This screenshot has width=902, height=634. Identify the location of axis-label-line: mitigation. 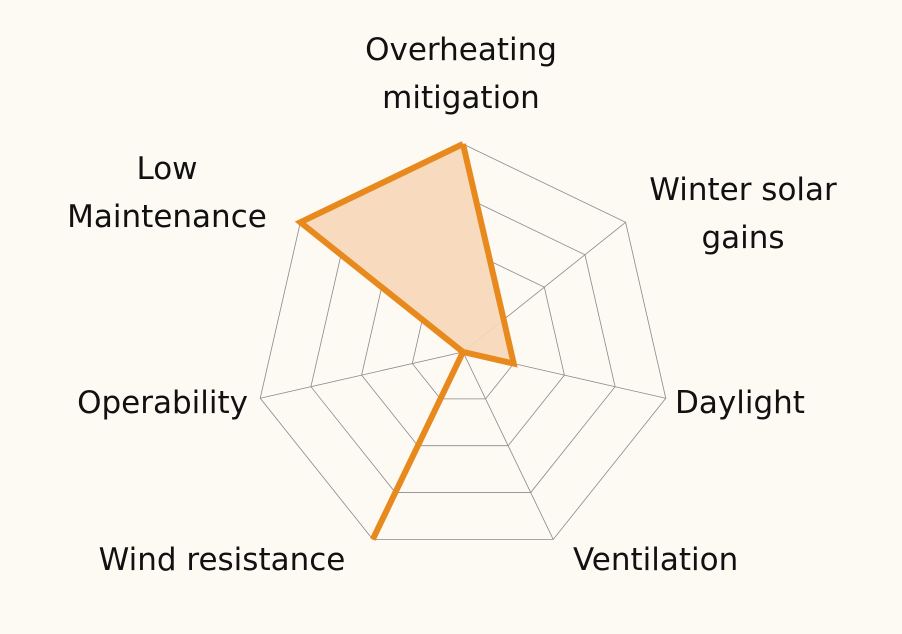
(461, 98).